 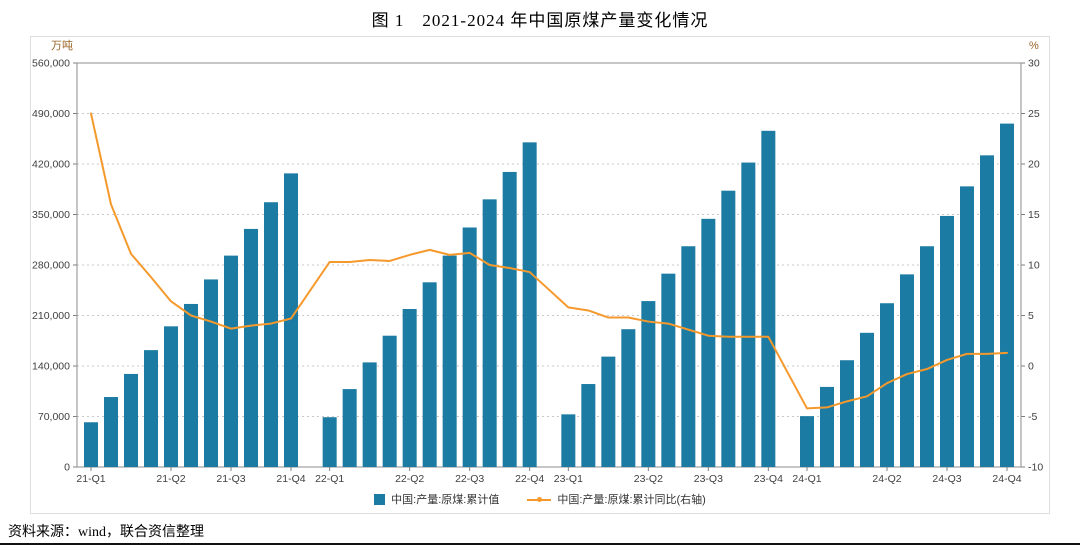 What do you see at coordinates (170, 479) in the screenshot?
I see `x-axis-tick-label: 21-Q2` at bounding box center [170, 479].